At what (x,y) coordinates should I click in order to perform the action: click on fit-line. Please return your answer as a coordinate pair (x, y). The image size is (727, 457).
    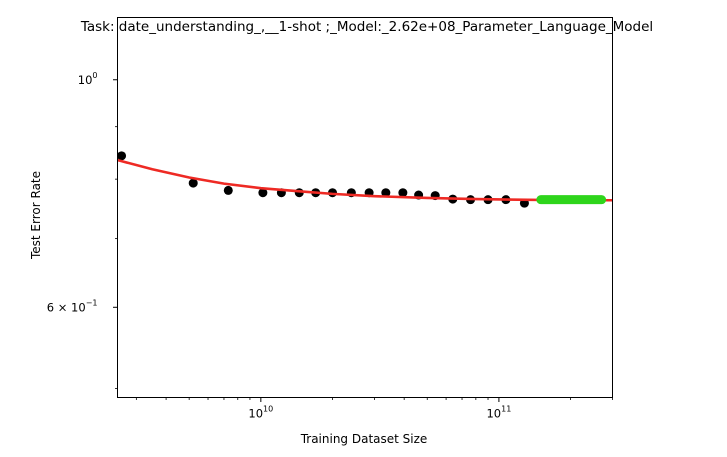
    Looking at the image, I should click on (365, 180).